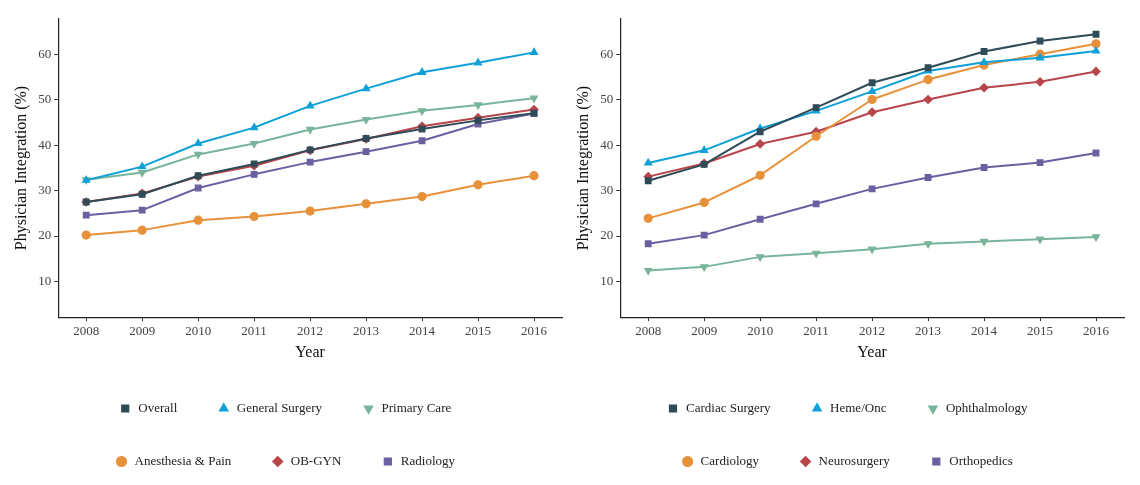 The height and width of the screenshot is (485, 1140). Describe the element at coordinates (981, 460) in the screenshot. I see `legend-label: Orthopedics` at that location.